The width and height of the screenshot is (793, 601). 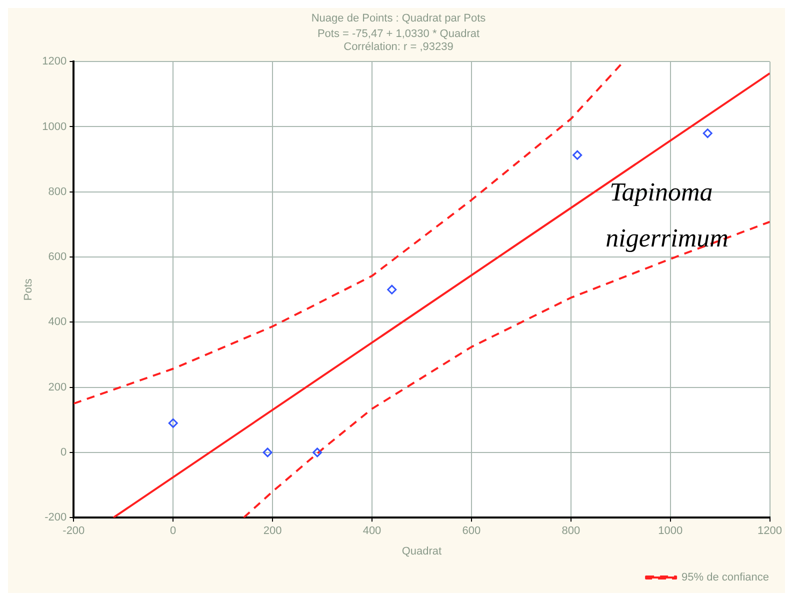 I want to click on x-tick-label: 400, so click(x=372, y=531).